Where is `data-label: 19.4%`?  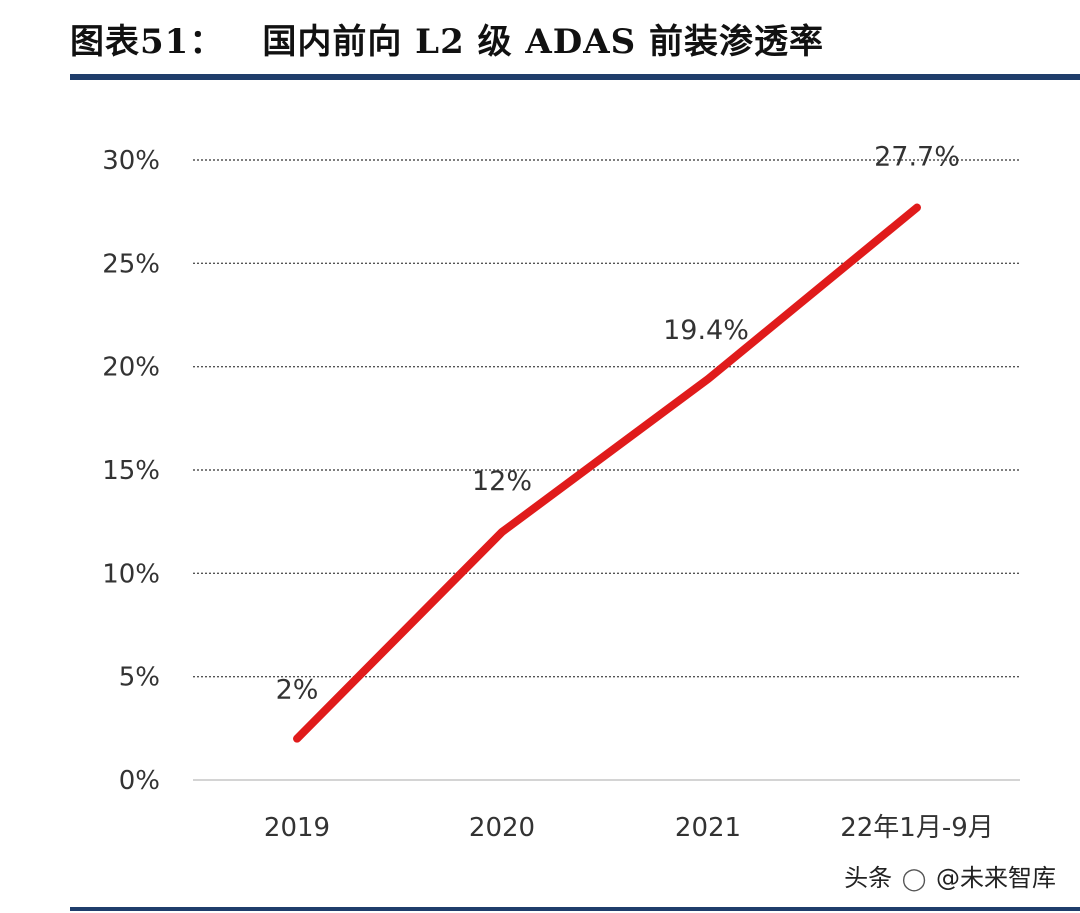 data-label: 19.4% is located at coordinates (706, 330).